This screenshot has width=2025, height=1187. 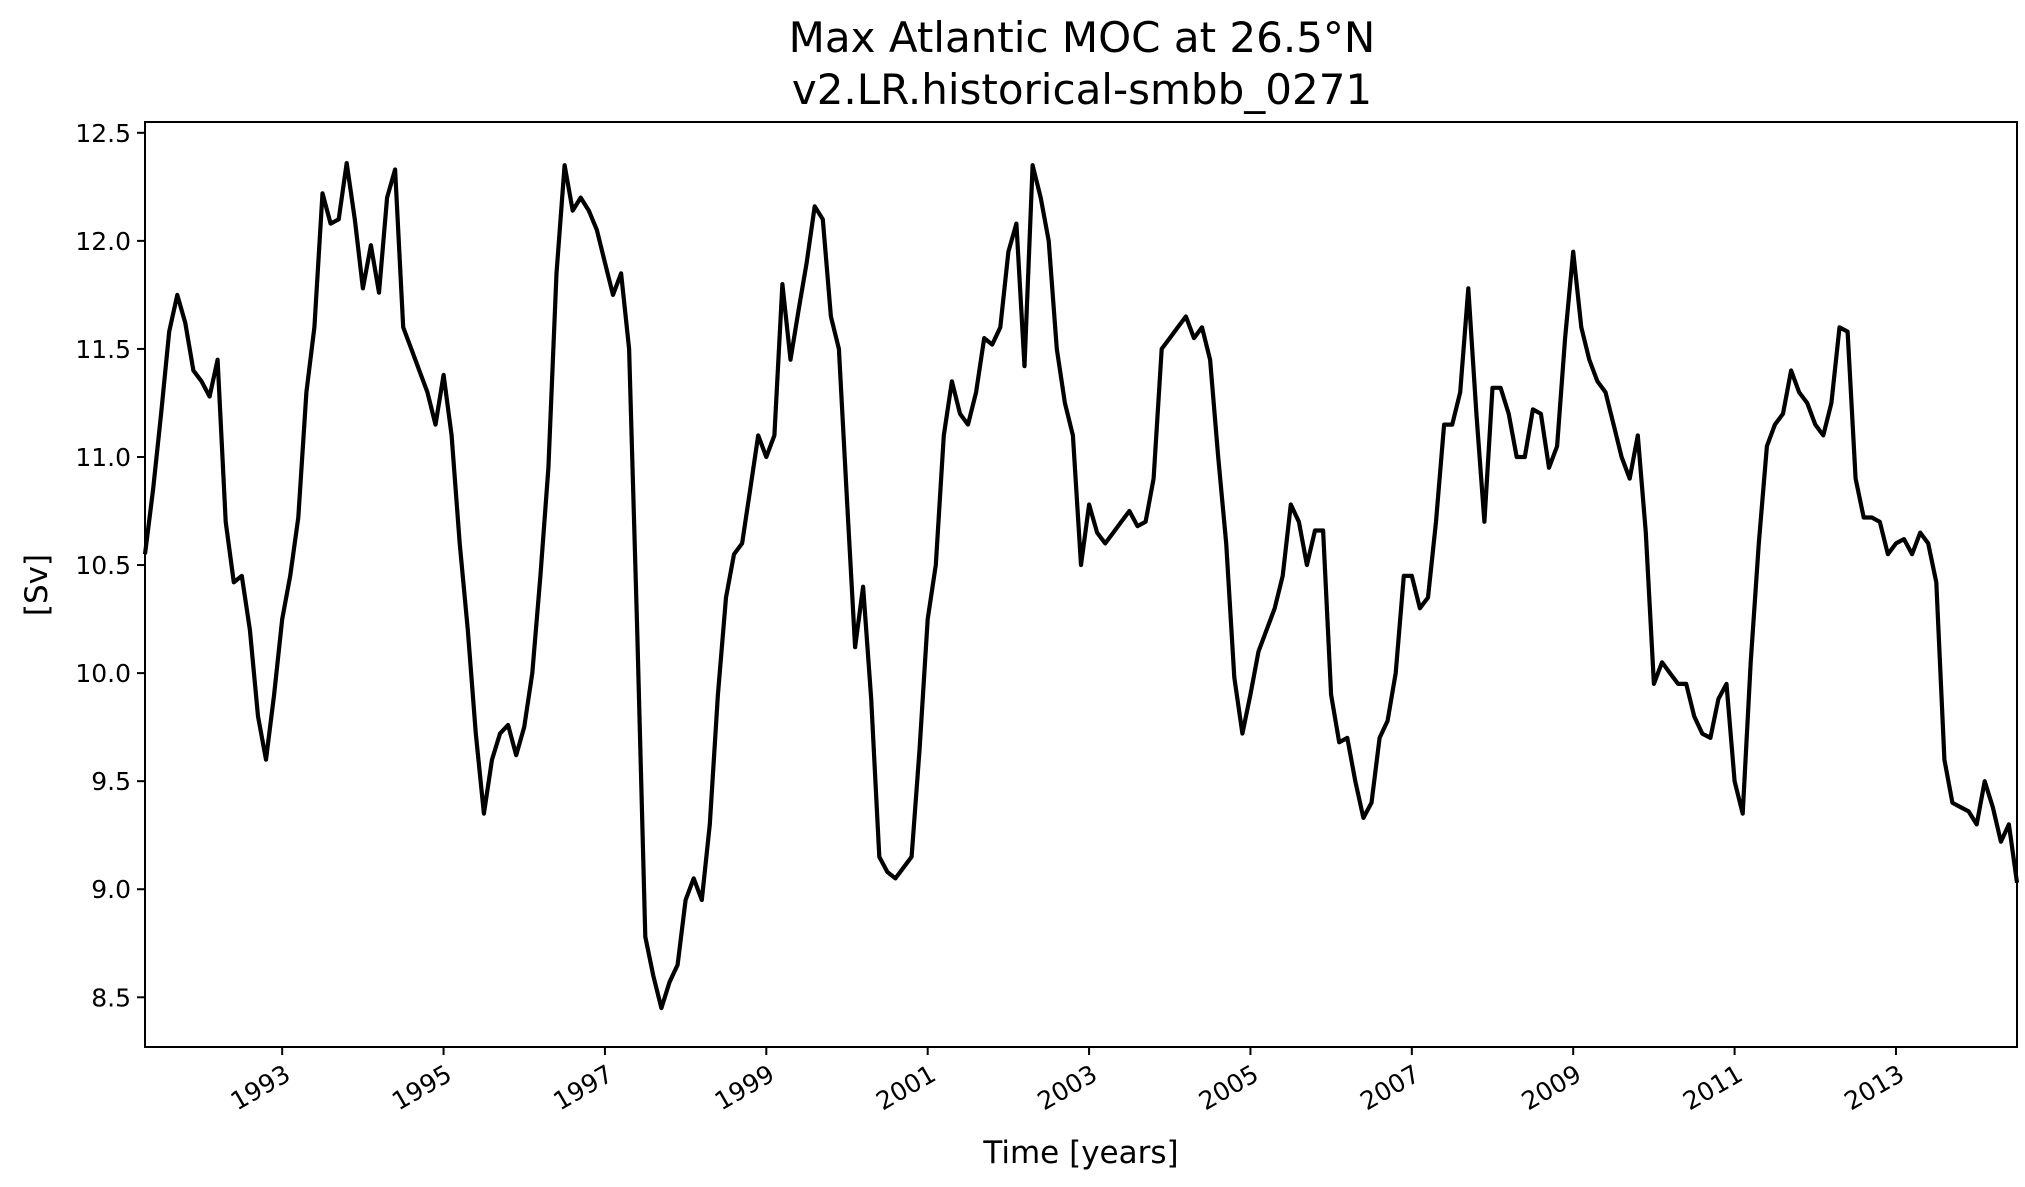 What do you see at coordinates (745, 1087) in the screenshot?
I see `x-tick-label: 1999` at bounding box center [745, 1087].